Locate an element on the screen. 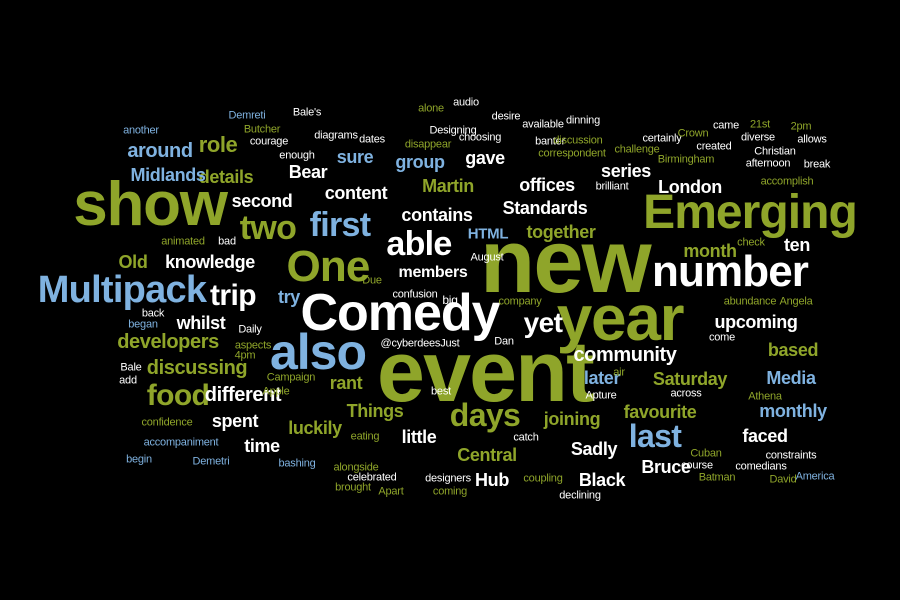 The width and height of the screenshot is (900, 600). word-last: last is located at coordinates (655, 436).